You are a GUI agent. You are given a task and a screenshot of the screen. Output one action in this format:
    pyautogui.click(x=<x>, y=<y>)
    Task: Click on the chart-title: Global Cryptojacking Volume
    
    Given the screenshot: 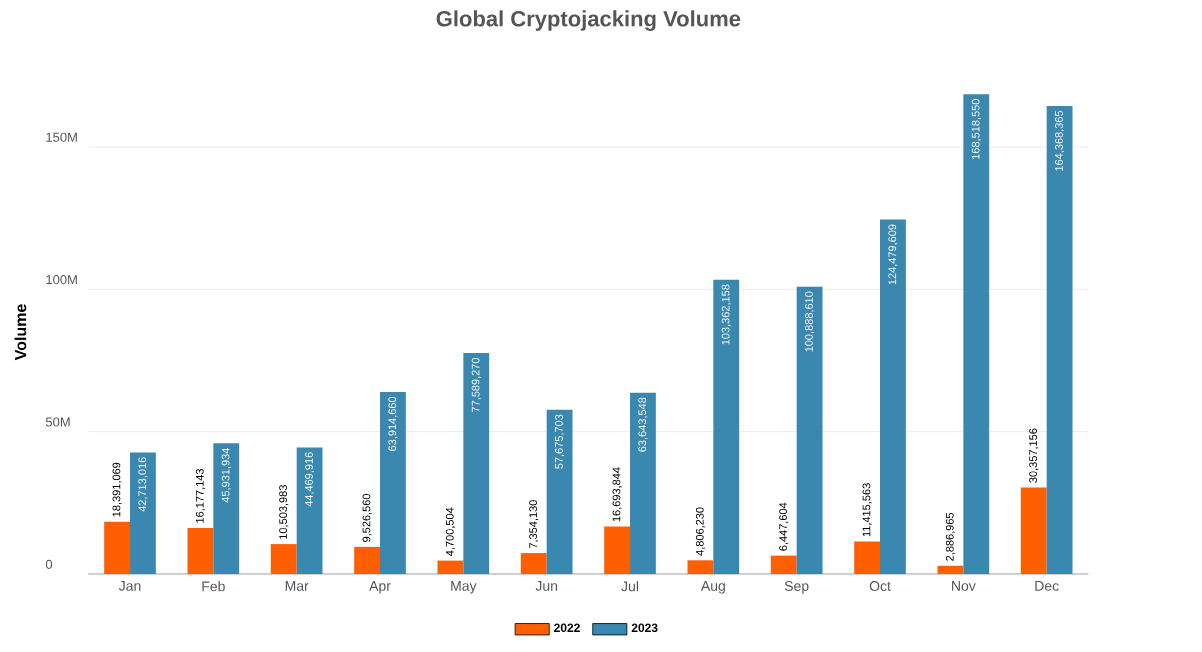 What is the action you would take?
    pyautogui.click(x=588, y=20)
    